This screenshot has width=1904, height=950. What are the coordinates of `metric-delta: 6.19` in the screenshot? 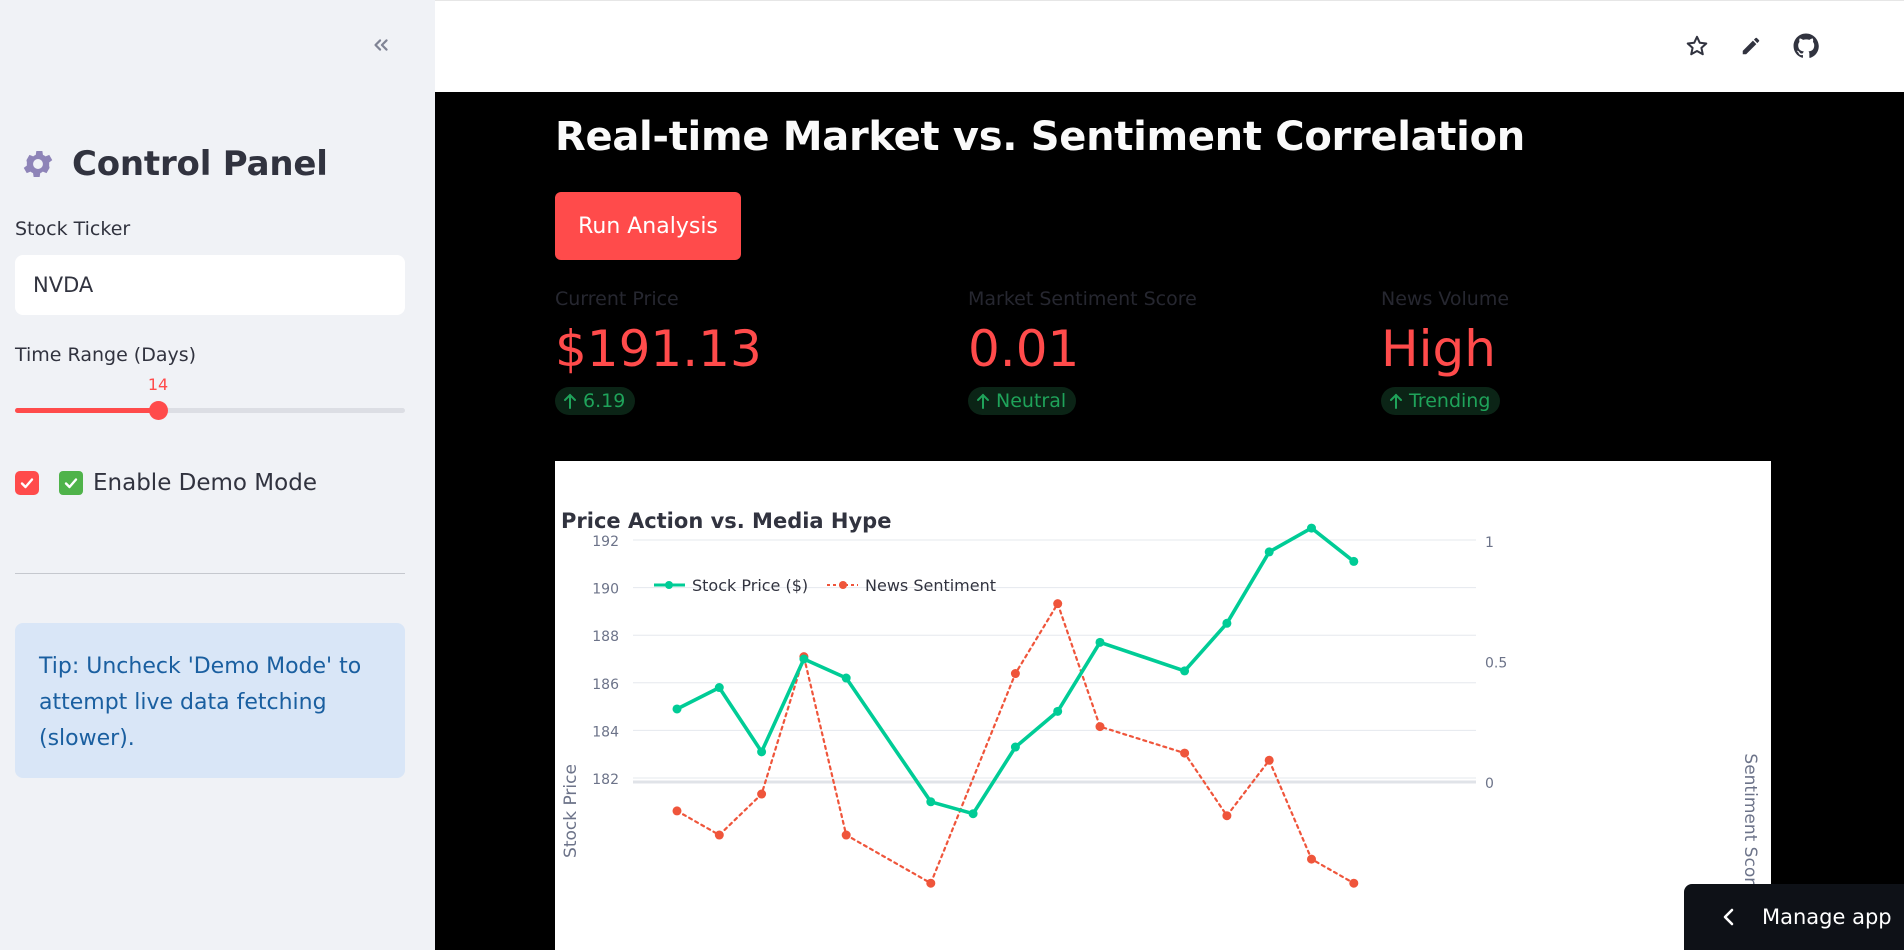 It's located at (595, 401).